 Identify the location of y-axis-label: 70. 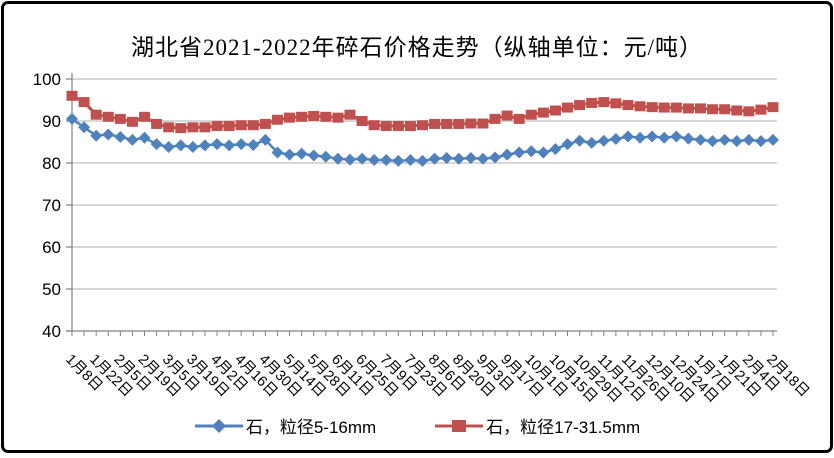
(51, 205).